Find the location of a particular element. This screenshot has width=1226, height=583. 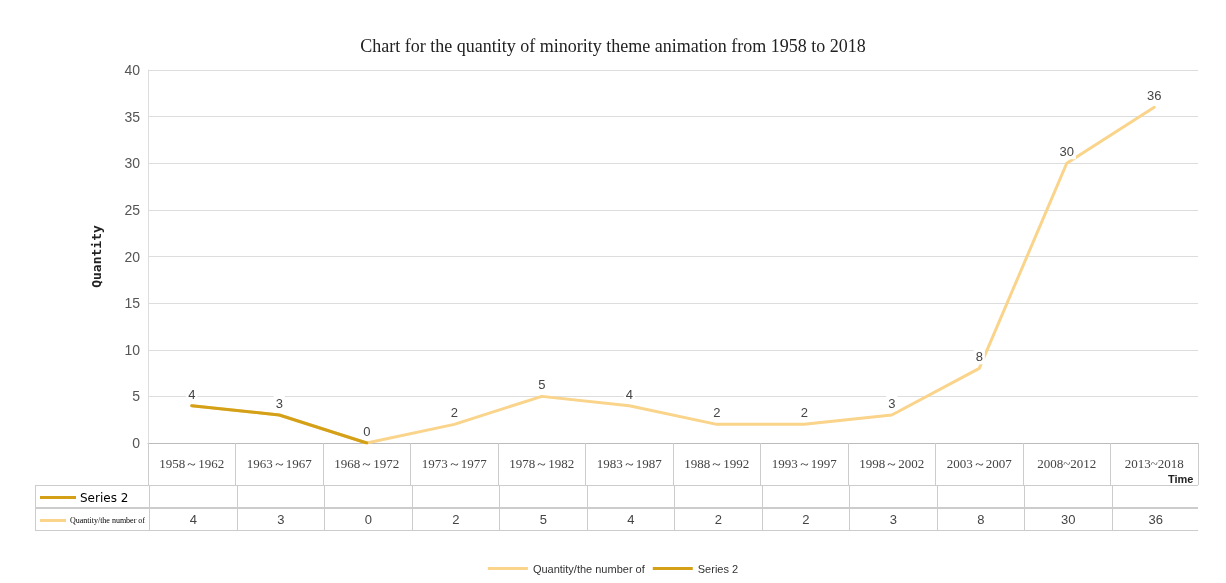

chart-title: Chart for the quantity of minority theme animation from 1958 to 2018 is located at coordinates (613, 46).